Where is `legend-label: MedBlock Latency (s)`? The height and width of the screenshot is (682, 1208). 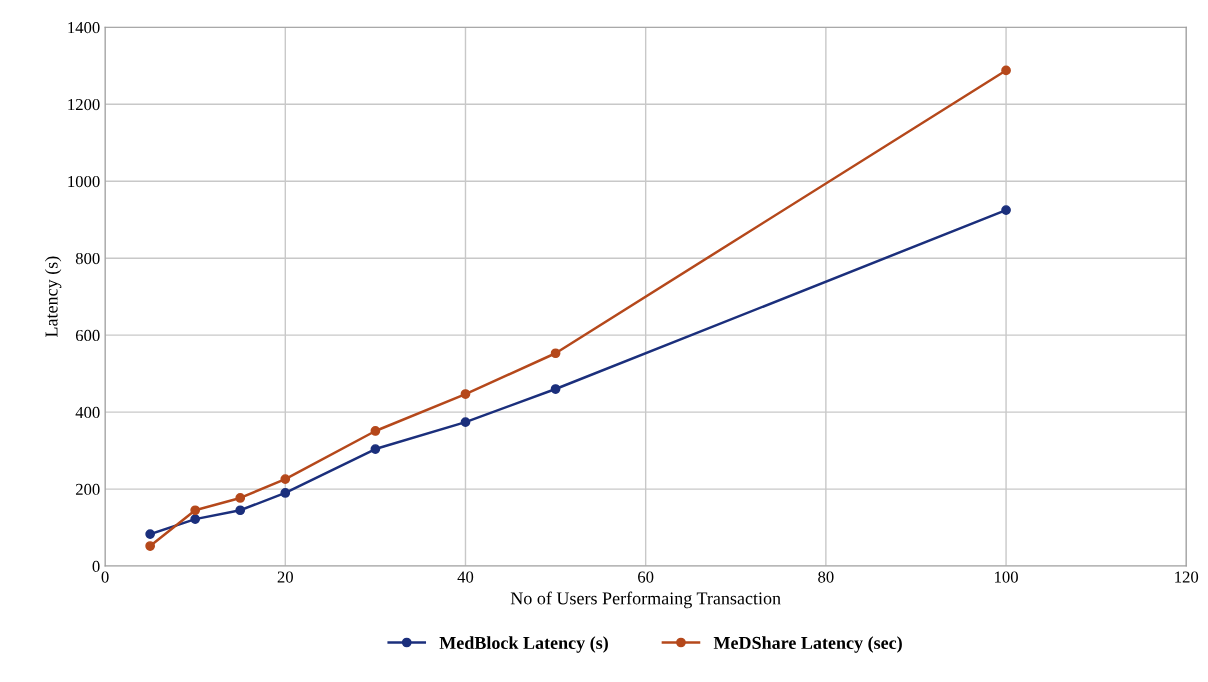 legend-label: MedBlock Latency (s) is located at coordinates (523, 644).